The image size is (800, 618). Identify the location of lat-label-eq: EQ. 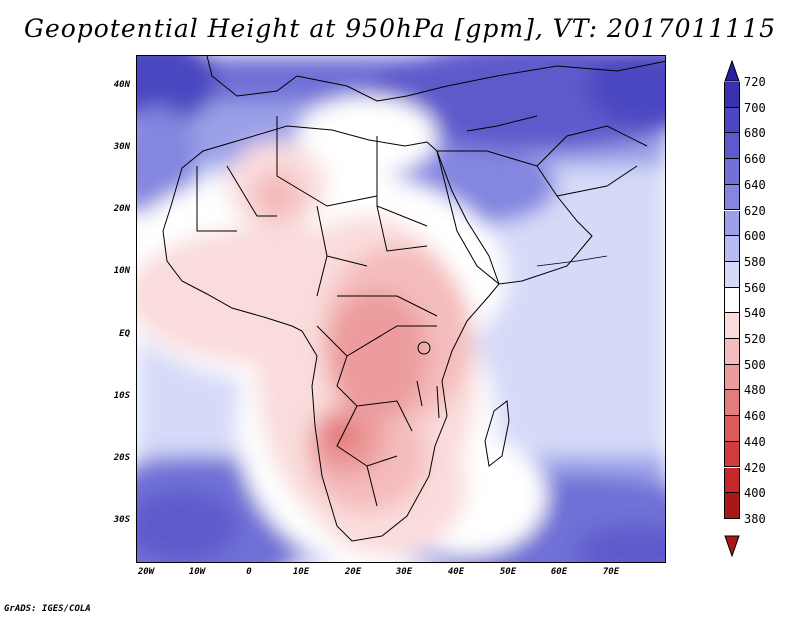
(124, 334).